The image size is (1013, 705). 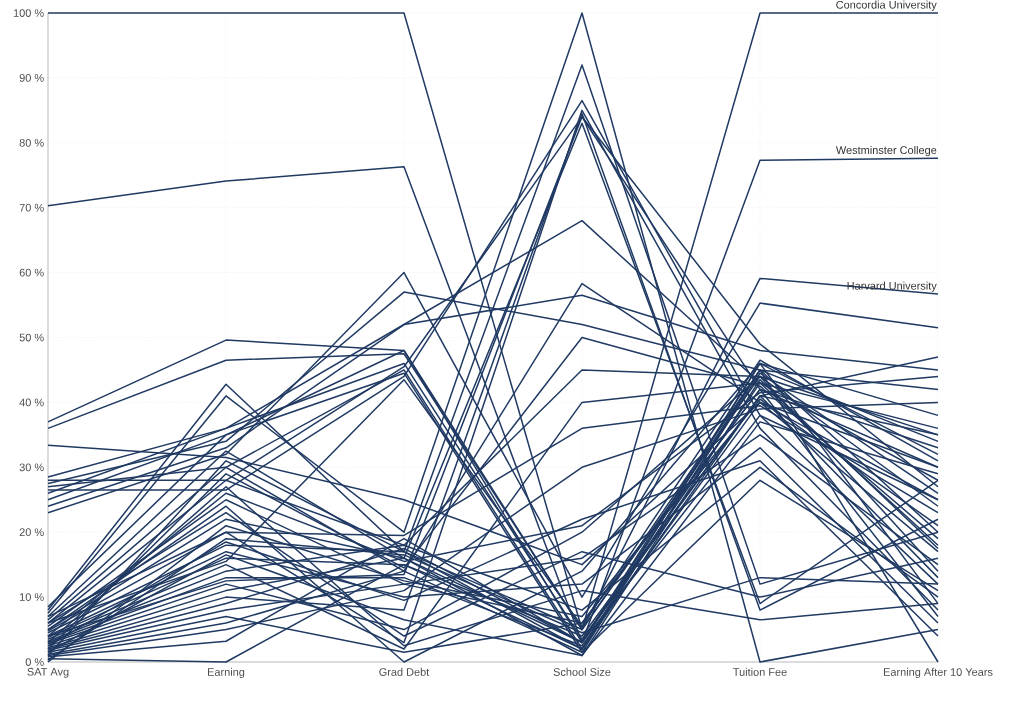 I want to click on y-tick-label: 0 %, so click(x=34, y=662).